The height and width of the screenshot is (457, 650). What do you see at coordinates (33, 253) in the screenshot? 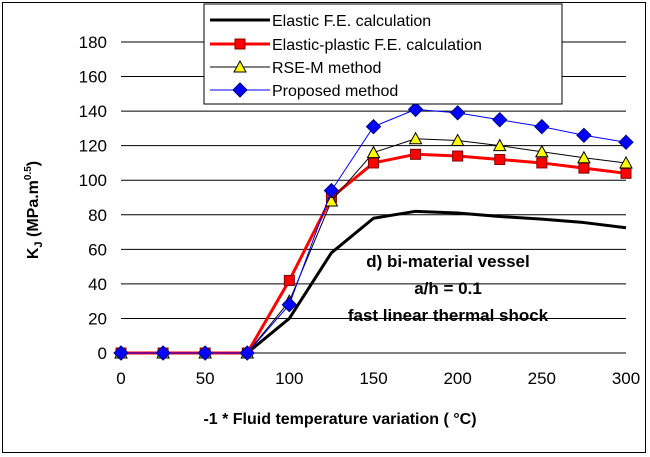
I see `y-axis-title-main: K` at bounding box center [33, 253].